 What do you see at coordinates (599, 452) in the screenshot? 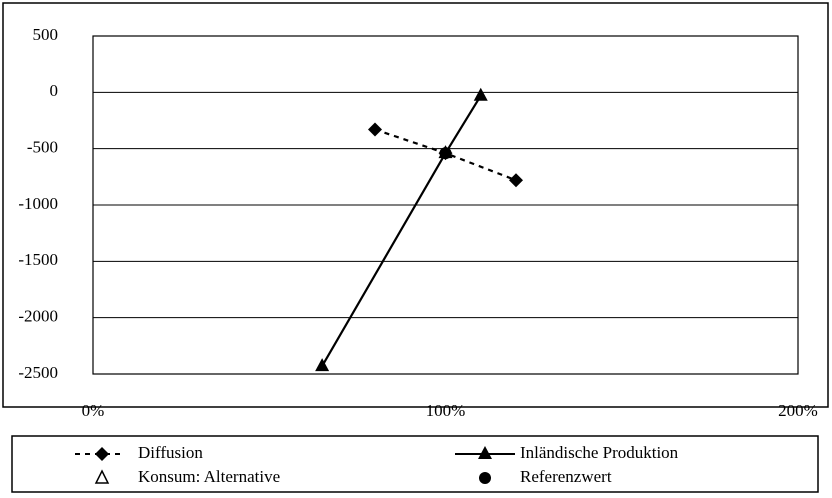
I see `legend-label: Inländische Produktion` at bounding box center [599, 452].